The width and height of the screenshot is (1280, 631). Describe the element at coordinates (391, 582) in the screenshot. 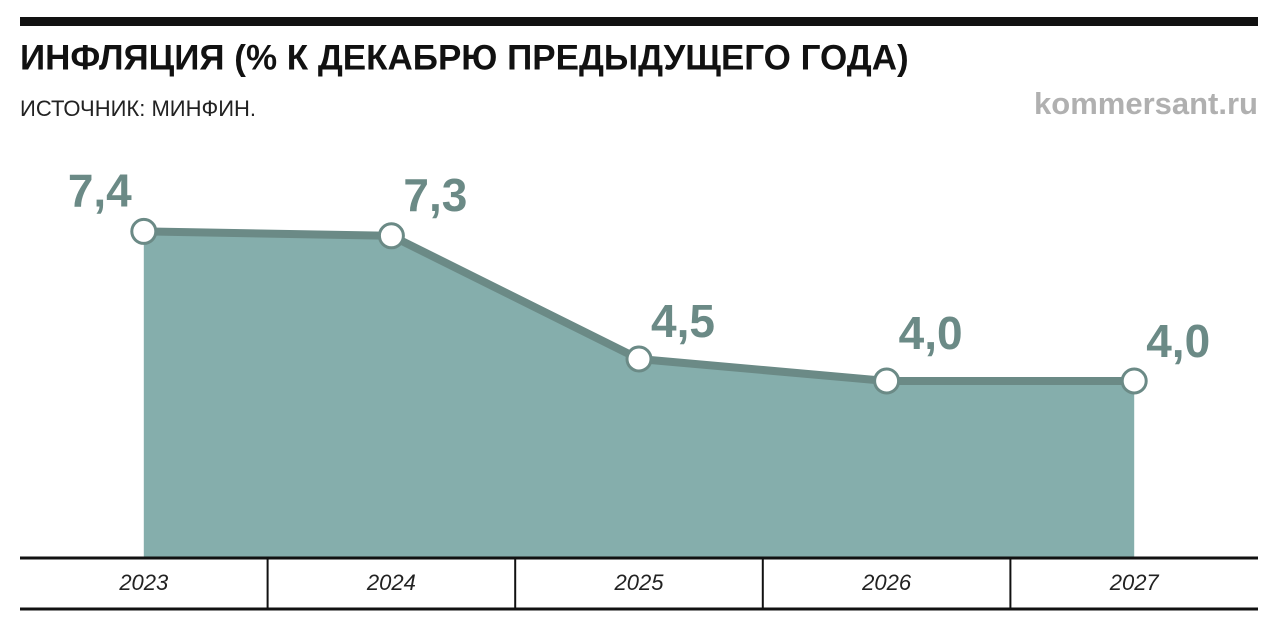

I see `x-tick-label: 2024` at that location.